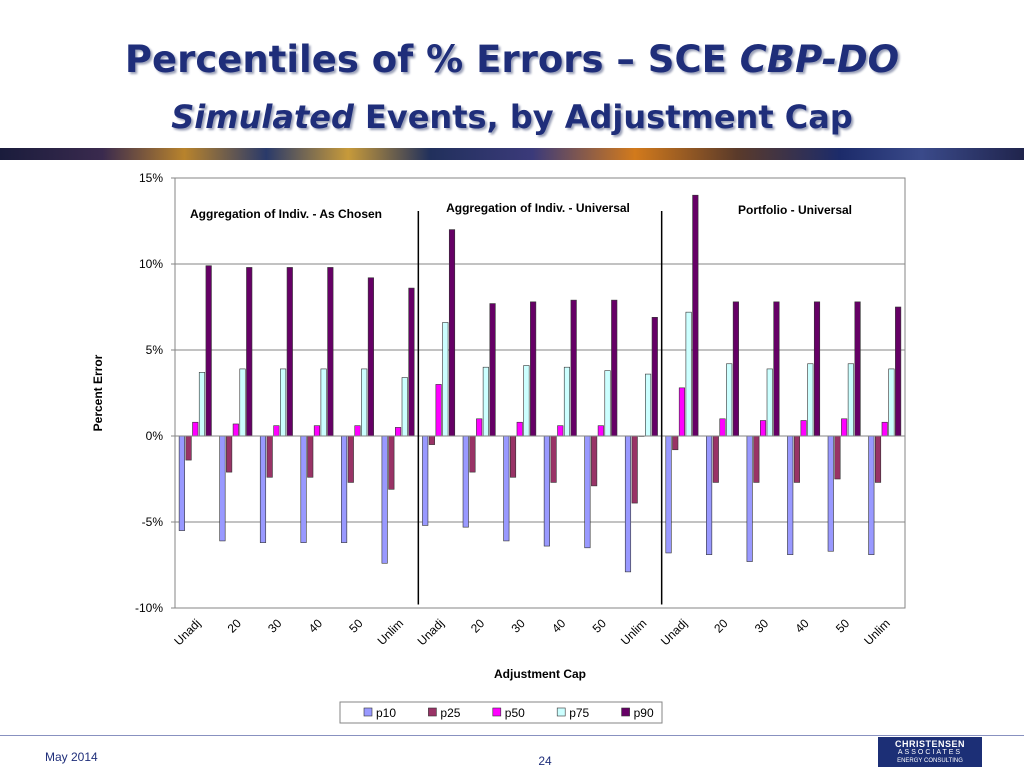 This screenshot has height=768, width=1024. I want to click on footer-date: May 2014, so click(71, 757).